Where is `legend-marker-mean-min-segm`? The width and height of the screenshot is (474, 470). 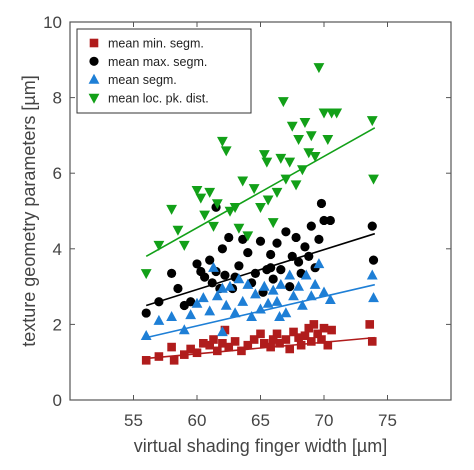
legend-marker-mean-min-segm is located at coordinates (94, 43).